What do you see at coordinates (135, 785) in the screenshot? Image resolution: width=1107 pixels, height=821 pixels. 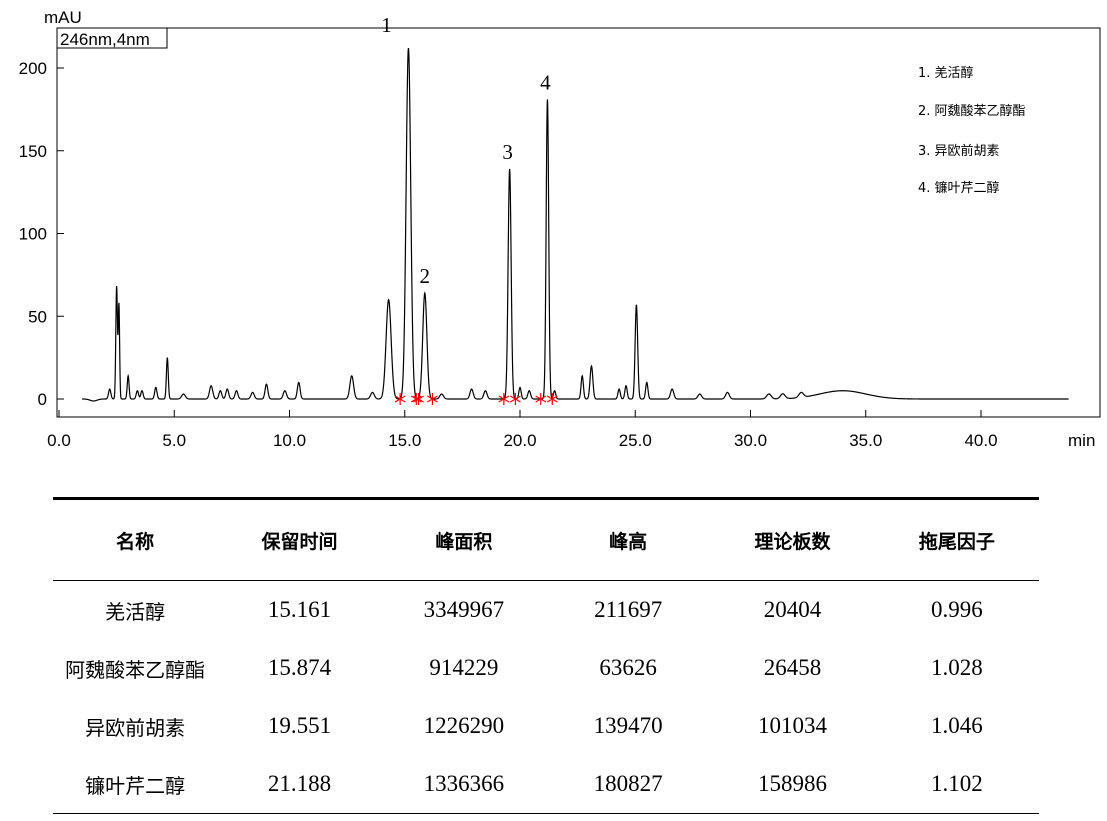 I see `cell-name: 镰叶芹二醇` at bounding box center [135, 785].